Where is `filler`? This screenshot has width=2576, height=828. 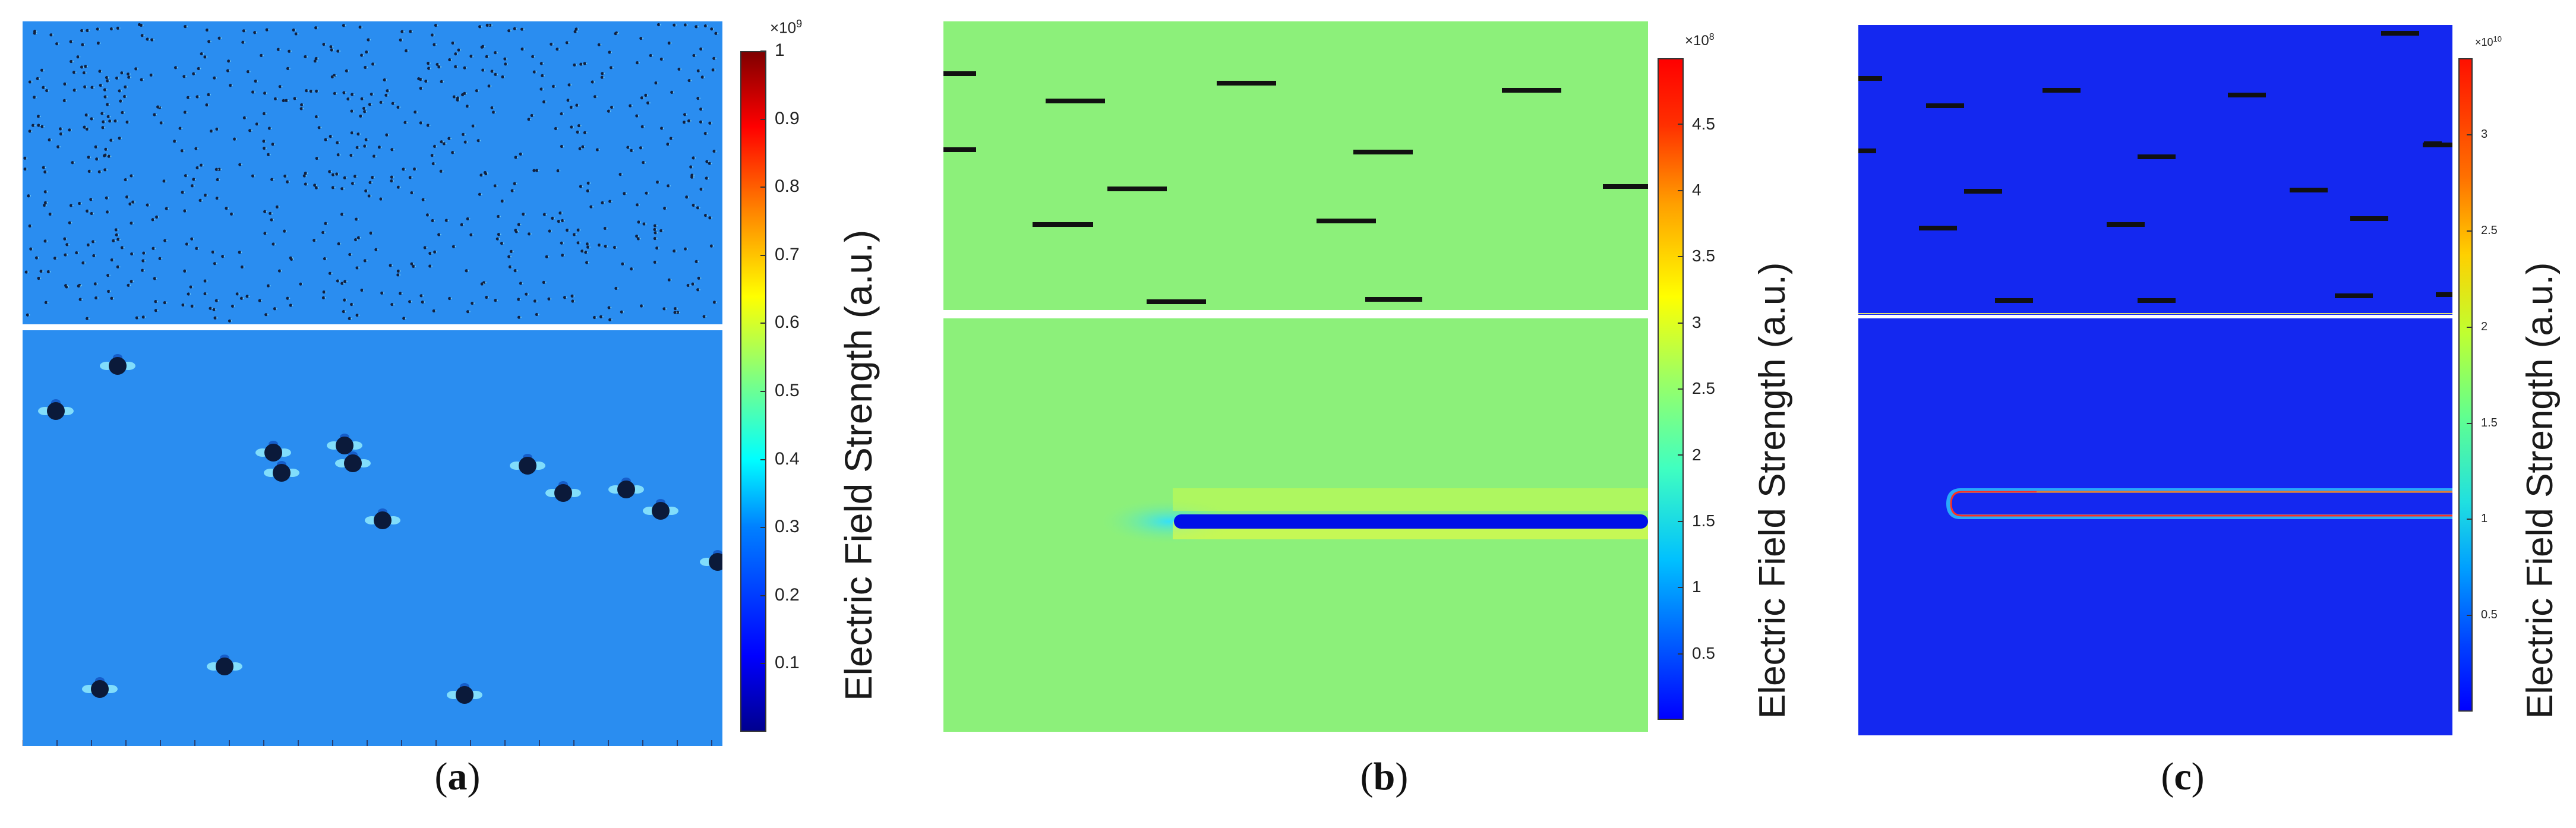 filler is located at coordinates (1075, 101).